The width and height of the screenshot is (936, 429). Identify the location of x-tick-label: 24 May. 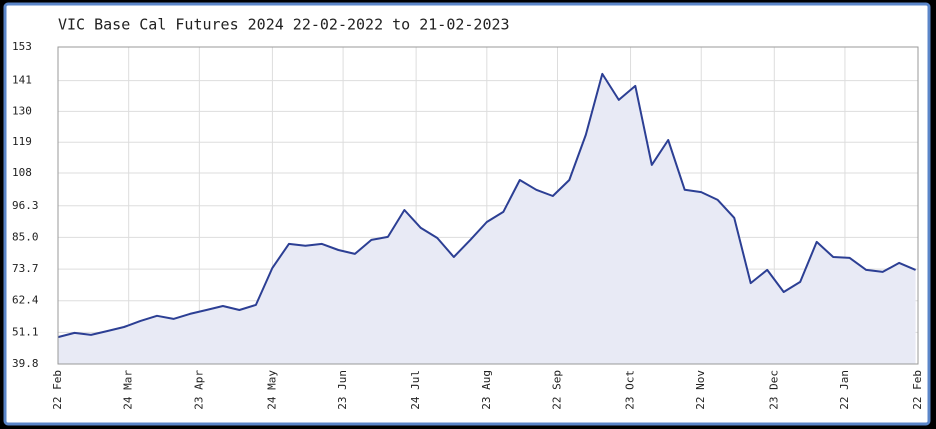
(271, 390).